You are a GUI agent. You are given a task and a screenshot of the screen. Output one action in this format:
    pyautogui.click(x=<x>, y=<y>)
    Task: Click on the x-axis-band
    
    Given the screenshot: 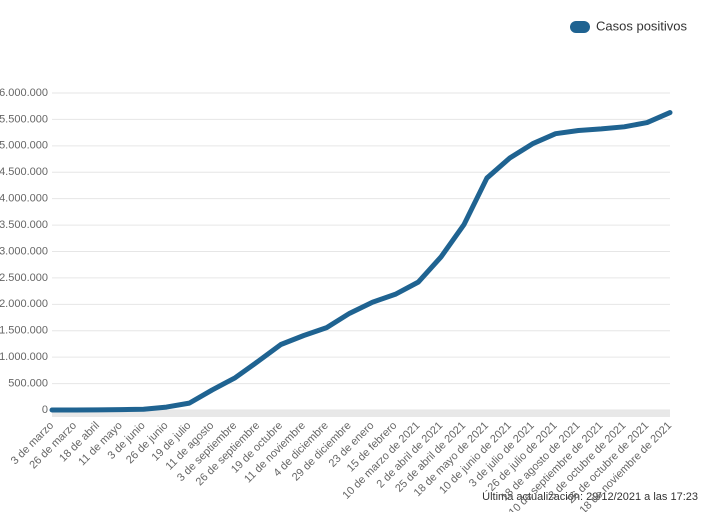 What is the action you would take?
    pyautogui.click(x=361, y=413)
    